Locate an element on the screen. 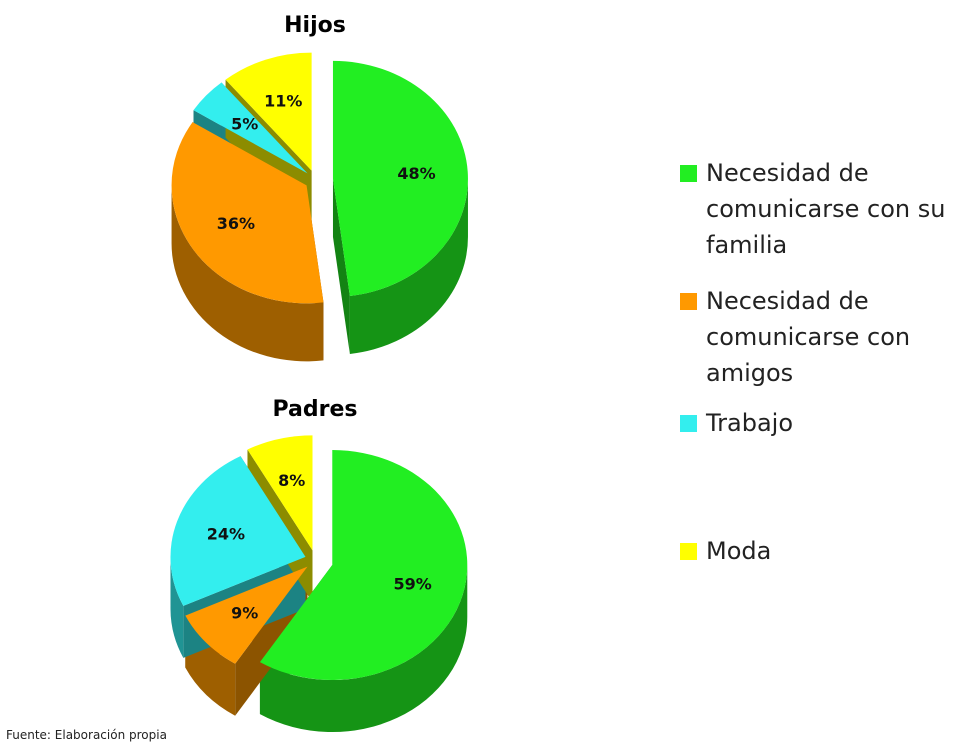  chart-title: Hijos is located at coordinates (315, 25).